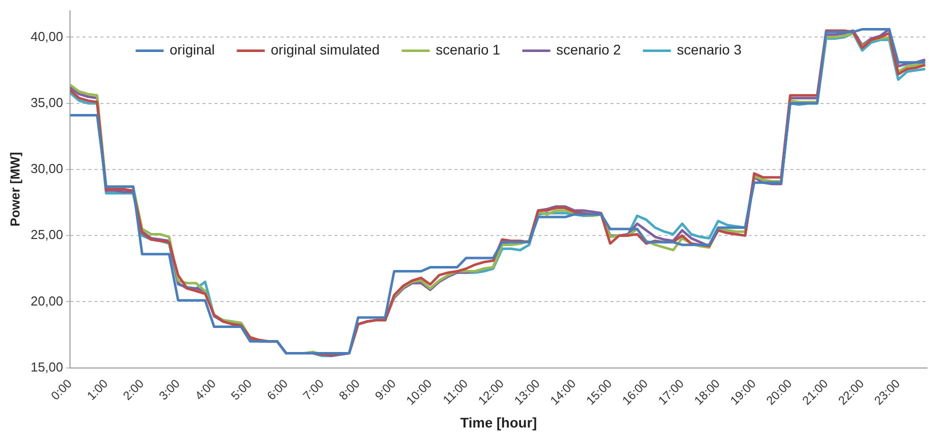 Image resolution: width=929 pixels, height=438 pixels. I want to click on y-tick-label: 35,00, so click(47, 102).